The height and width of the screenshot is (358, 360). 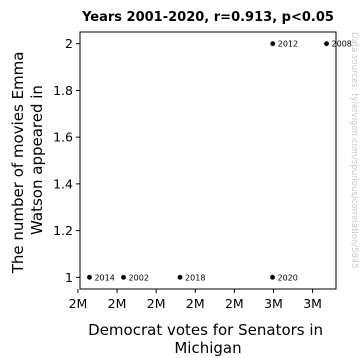 I want to click on x-axis-label-line-2: Michigan, so click(x=207, y=348).